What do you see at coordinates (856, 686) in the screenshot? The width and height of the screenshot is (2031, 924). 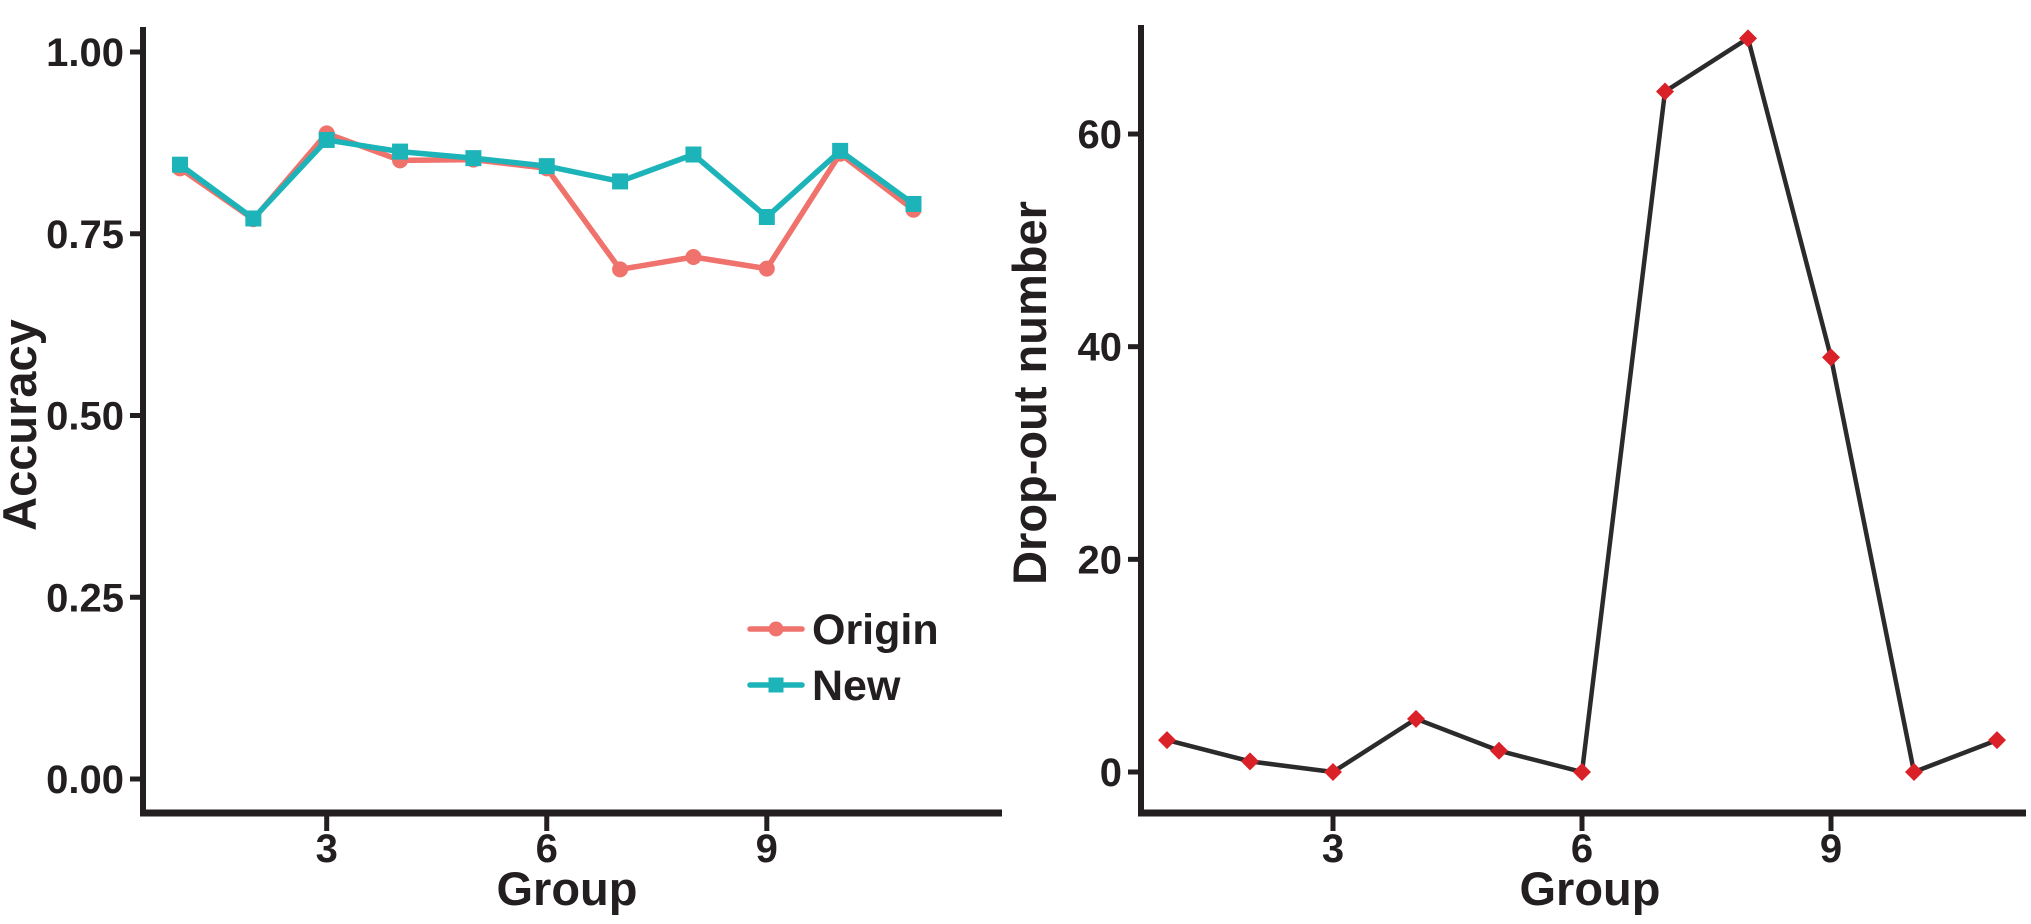 I see `legend-label: New` at bounding box center [856, 686].